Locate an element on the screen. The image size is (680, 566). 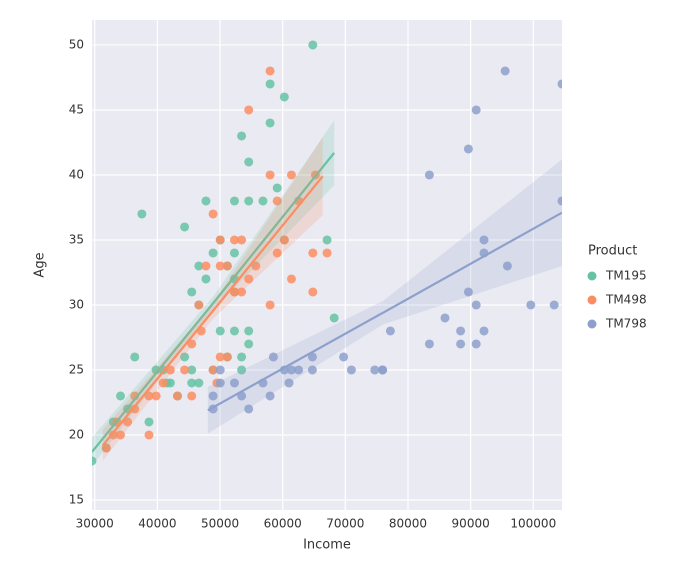
y-tick-label: 45 is located at coordinates (76, 109).